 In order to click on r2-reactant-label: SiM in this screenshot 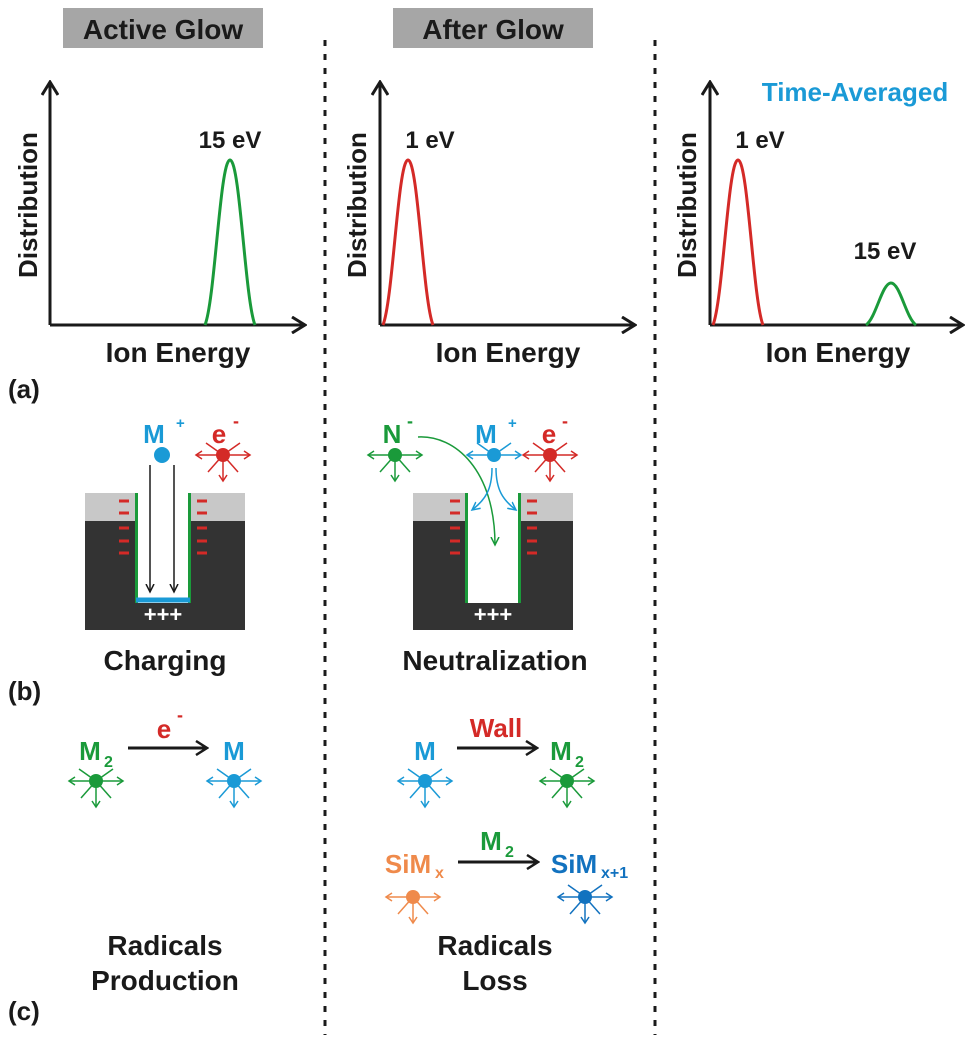, I will do `click(408, 864)`.